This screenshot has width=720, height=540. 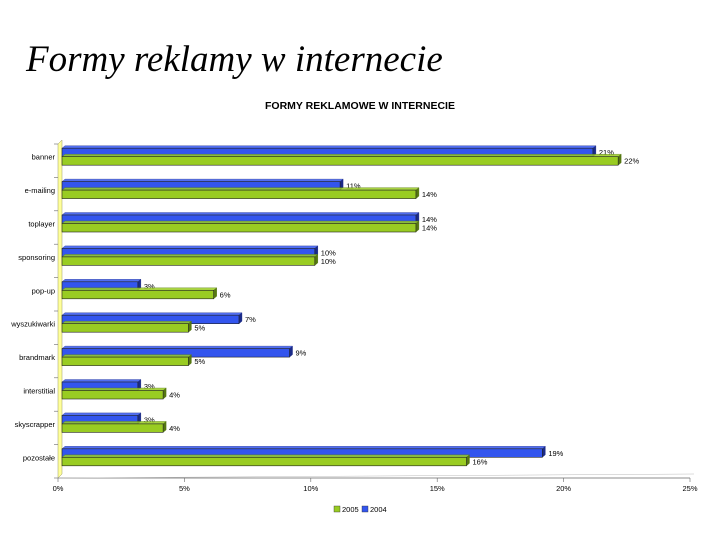 What do you see at coordinates (39, 457) in the screenshot?
I see `category-label: pozostałe` at bounding box center [39, 457].